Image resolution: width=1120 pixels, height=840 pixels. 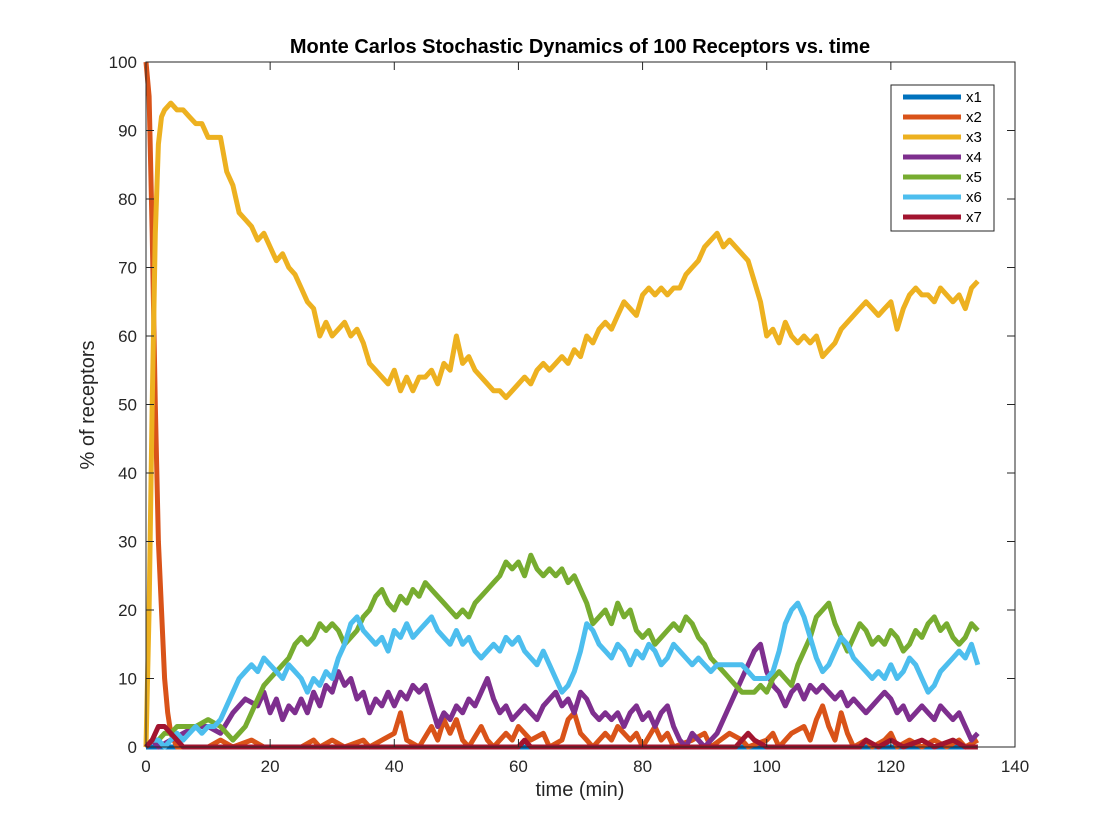 I want to click on legend-label-x2: x2, so click(x=974, y=117).